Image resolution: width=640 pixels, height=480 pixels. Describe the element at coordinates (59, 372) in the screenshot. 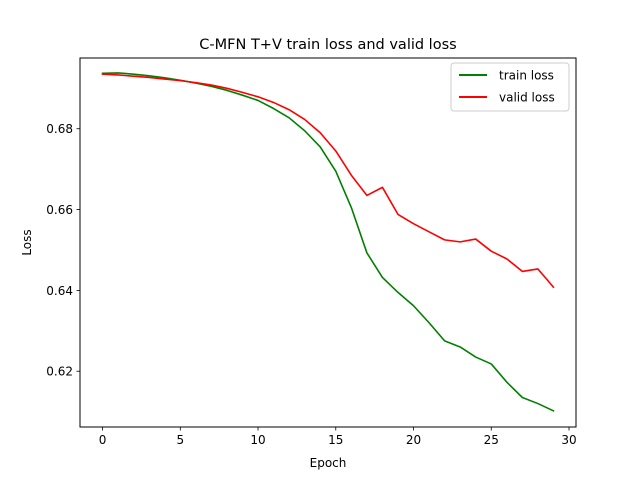

I see `y-tick-label: 0.62` at that location.